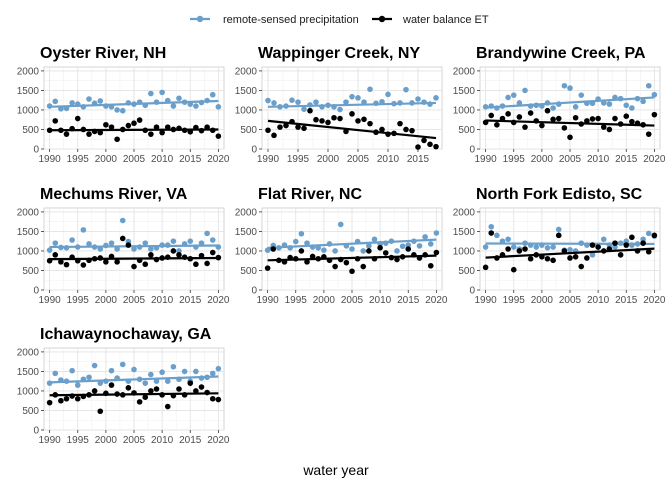 The width and height of the screenshot is (672, 480). I want to click on x-tick-label: 2010, so click(380, 300).